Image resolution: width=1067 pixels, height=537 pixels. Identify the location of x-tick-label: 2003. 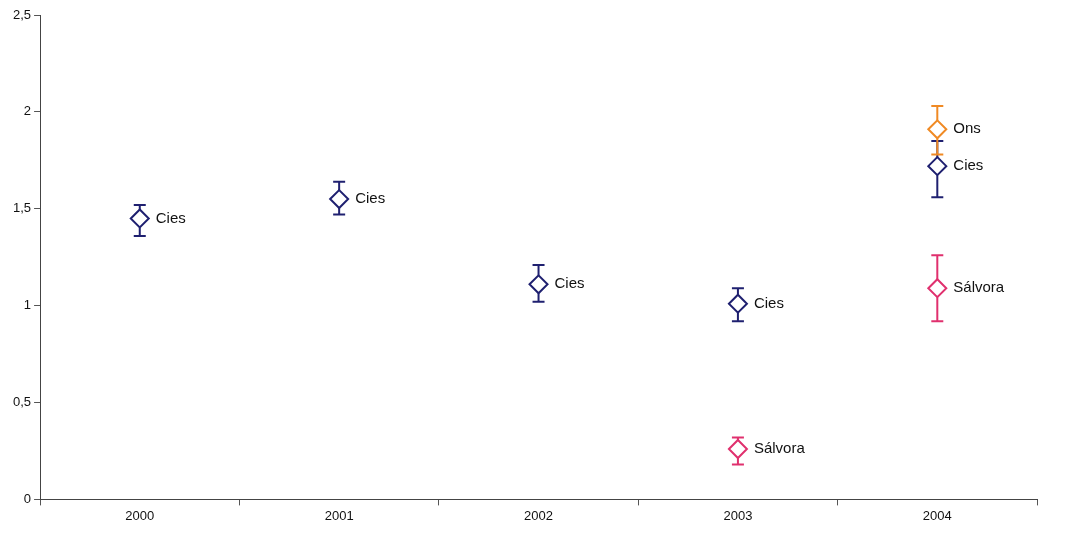
(738, 515).